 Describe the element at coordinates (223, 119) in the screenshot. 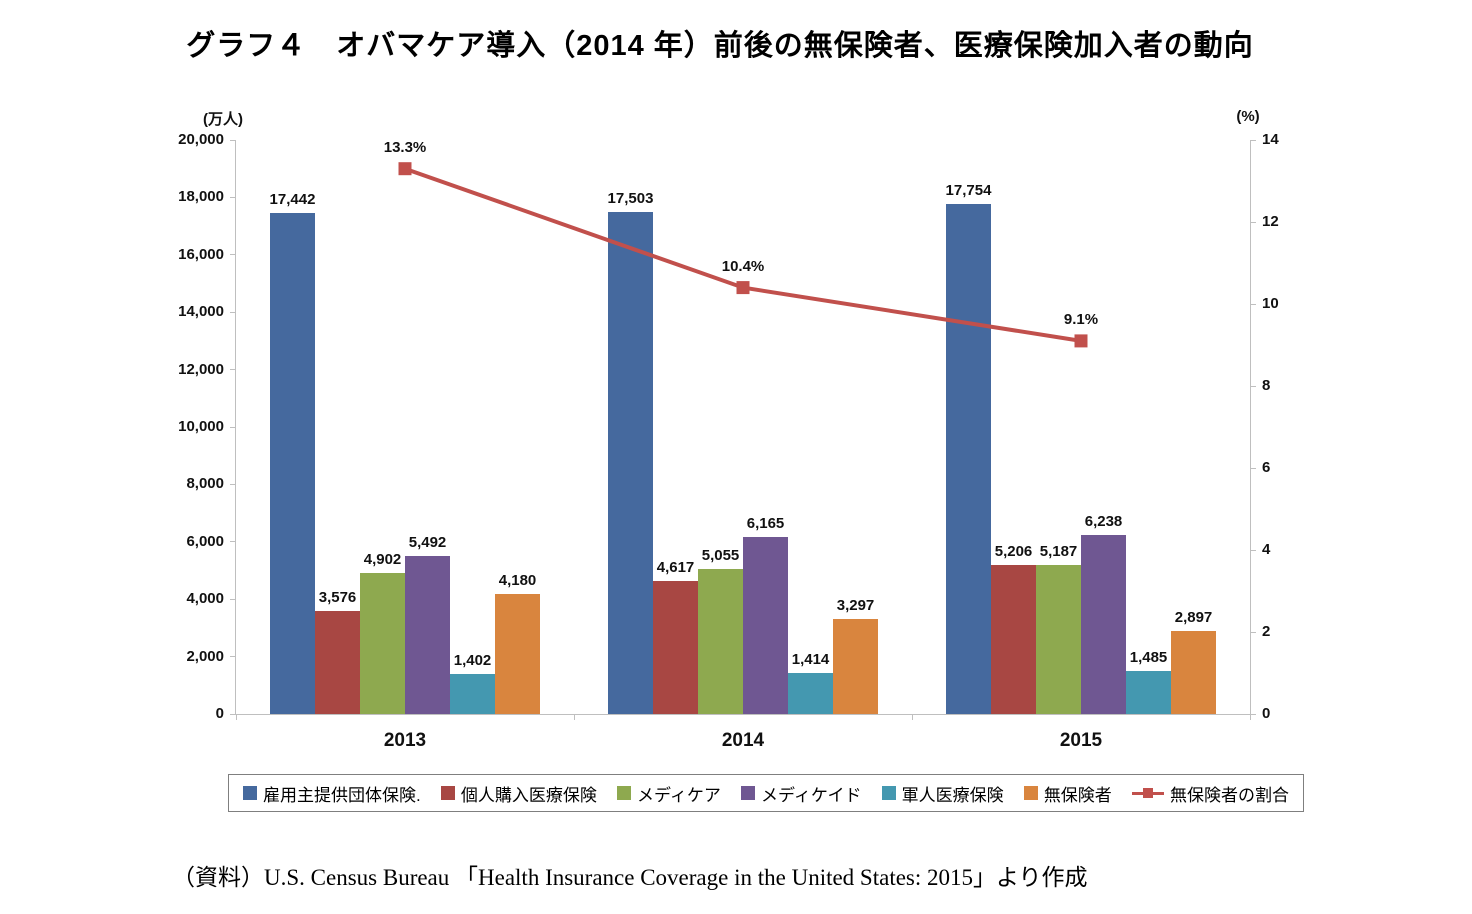

I see `left-axis-caption: (万人)` at that location.